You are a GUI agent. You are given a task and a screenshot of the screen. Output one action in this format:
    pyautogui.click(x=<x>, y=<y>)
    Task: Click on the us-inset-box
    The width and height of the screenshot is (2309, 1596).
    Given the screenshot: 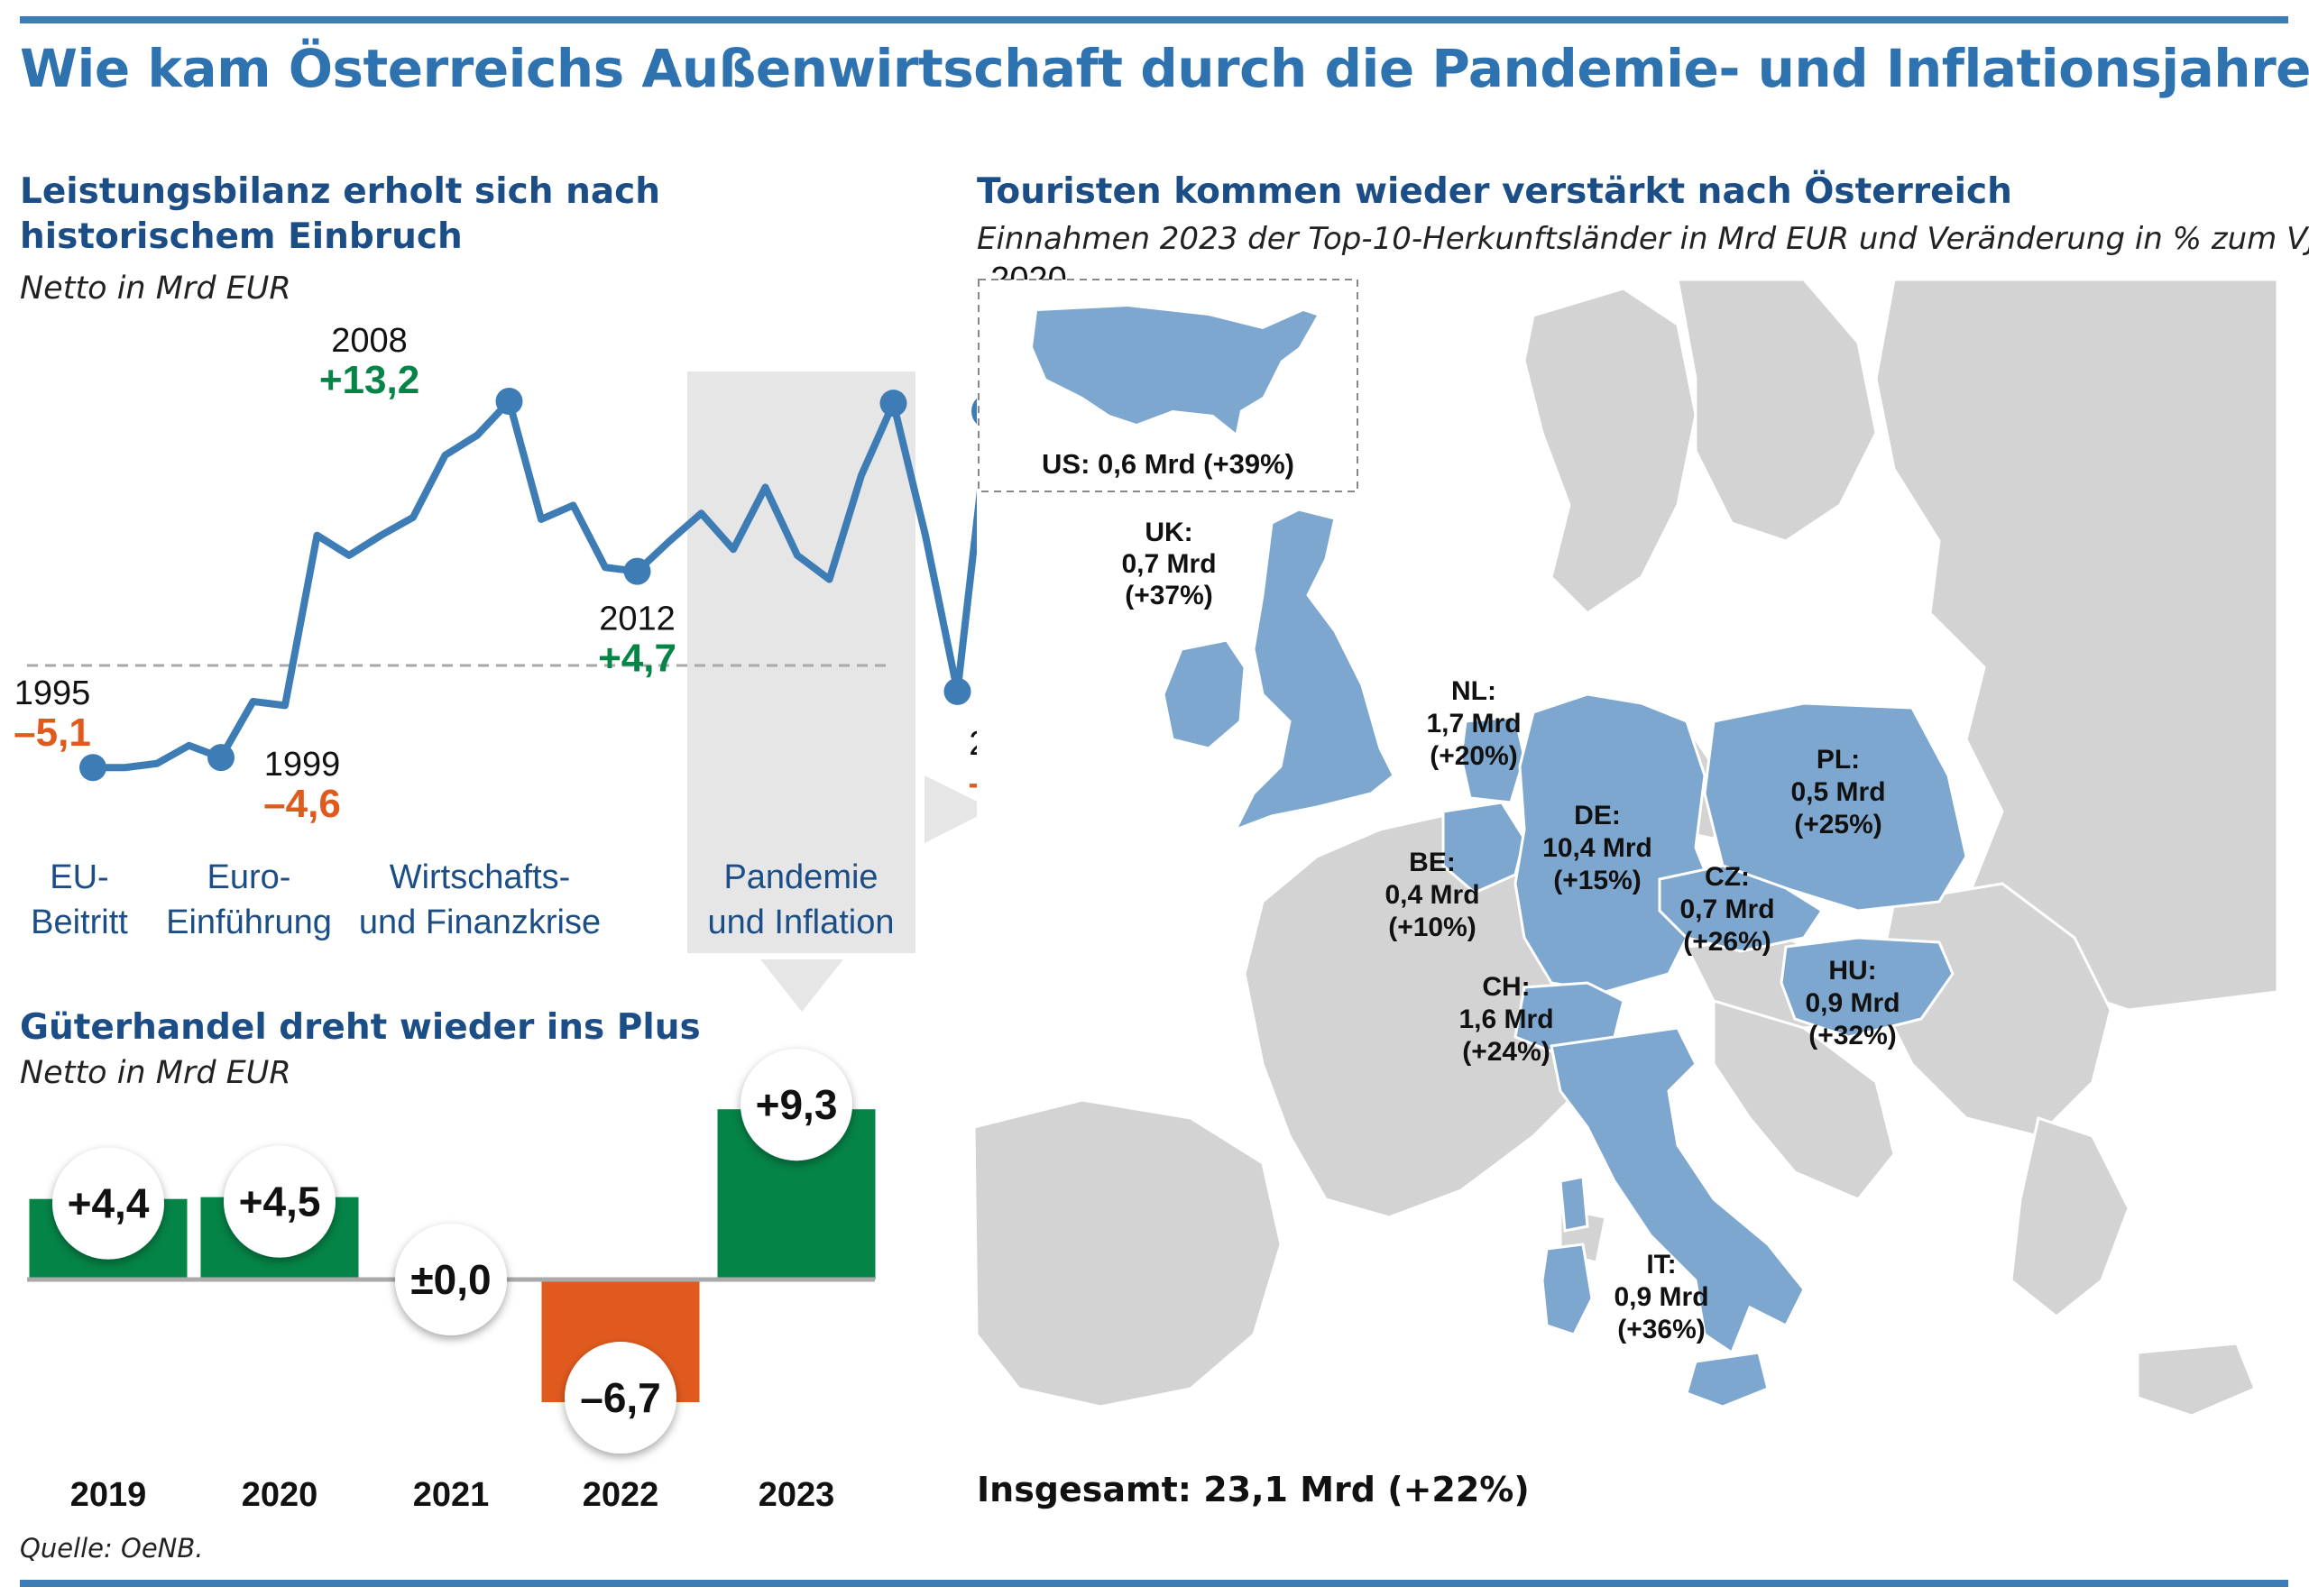 What is the action you would take?
    pyautogui.click(x=1168, y=385)
    